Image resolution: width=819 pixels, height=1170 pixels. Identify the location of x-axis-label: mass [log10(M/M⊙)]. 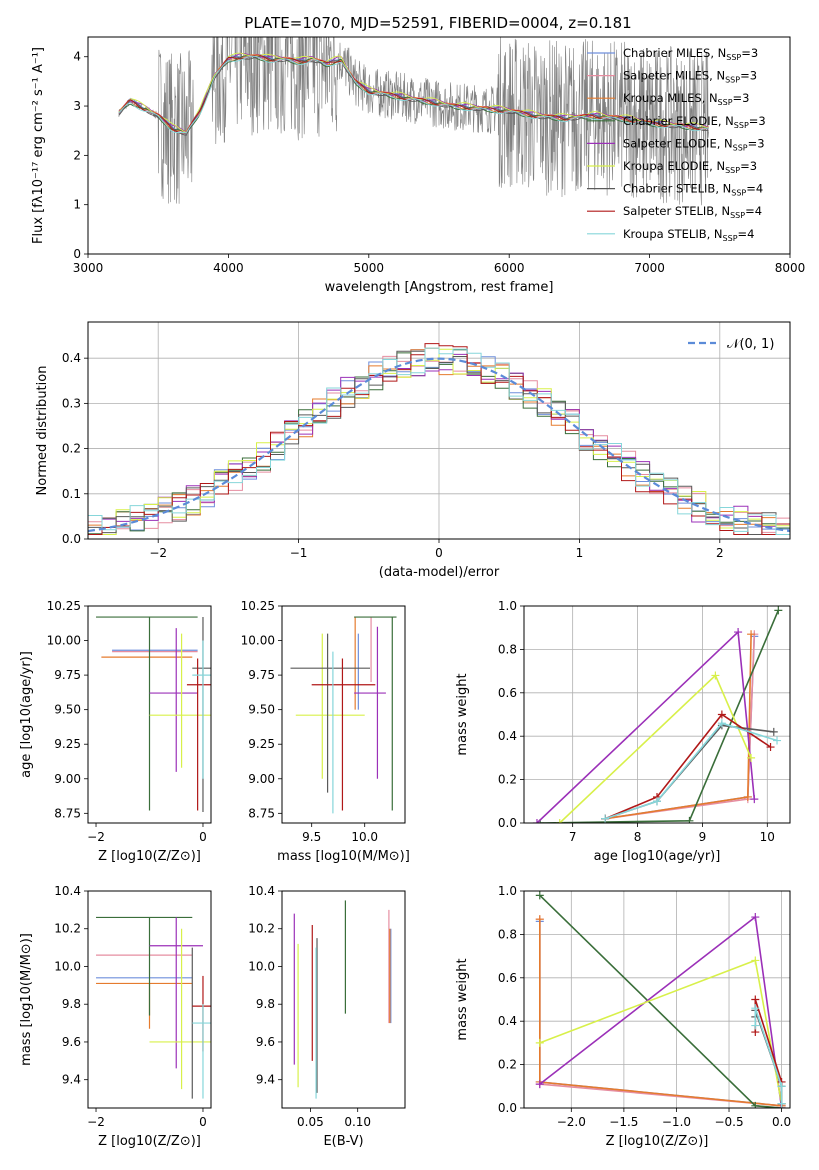
(343, 856).